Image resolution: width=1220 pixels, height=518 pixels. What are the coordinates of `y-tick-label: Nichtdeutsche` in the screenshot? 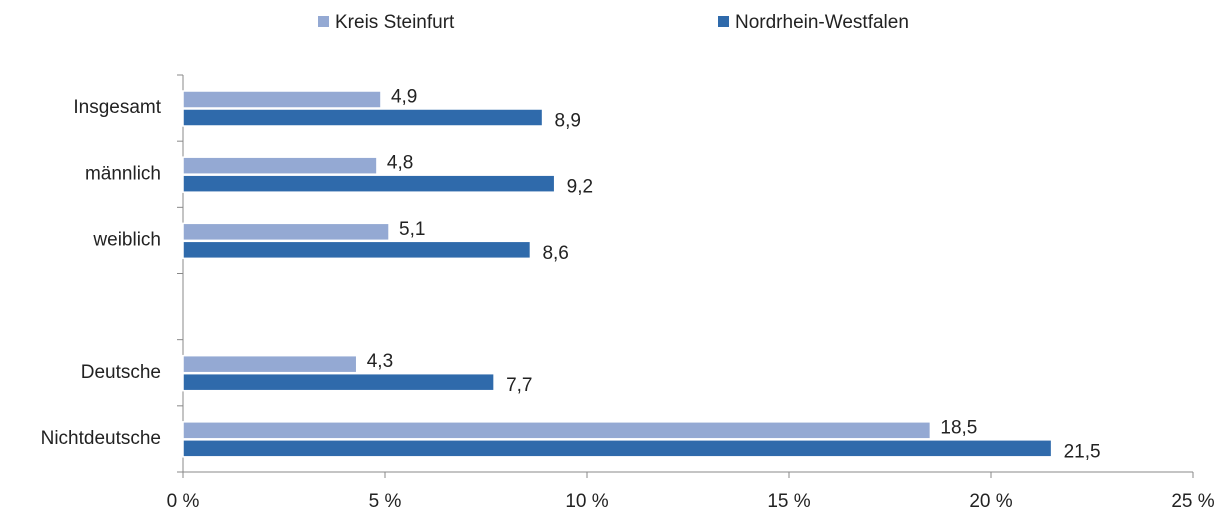 It's located at (101, 438).